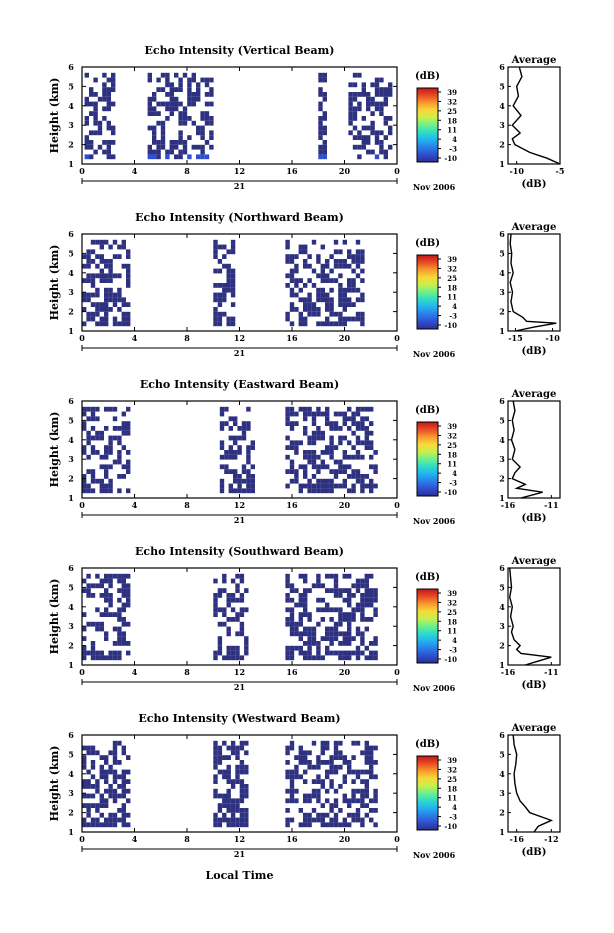 The image size is (614, 933). Describe the element at coordinates (239, 551) in the screenshot. I see `panel-title: Echo Intensity (Southward Beam)` at that location.